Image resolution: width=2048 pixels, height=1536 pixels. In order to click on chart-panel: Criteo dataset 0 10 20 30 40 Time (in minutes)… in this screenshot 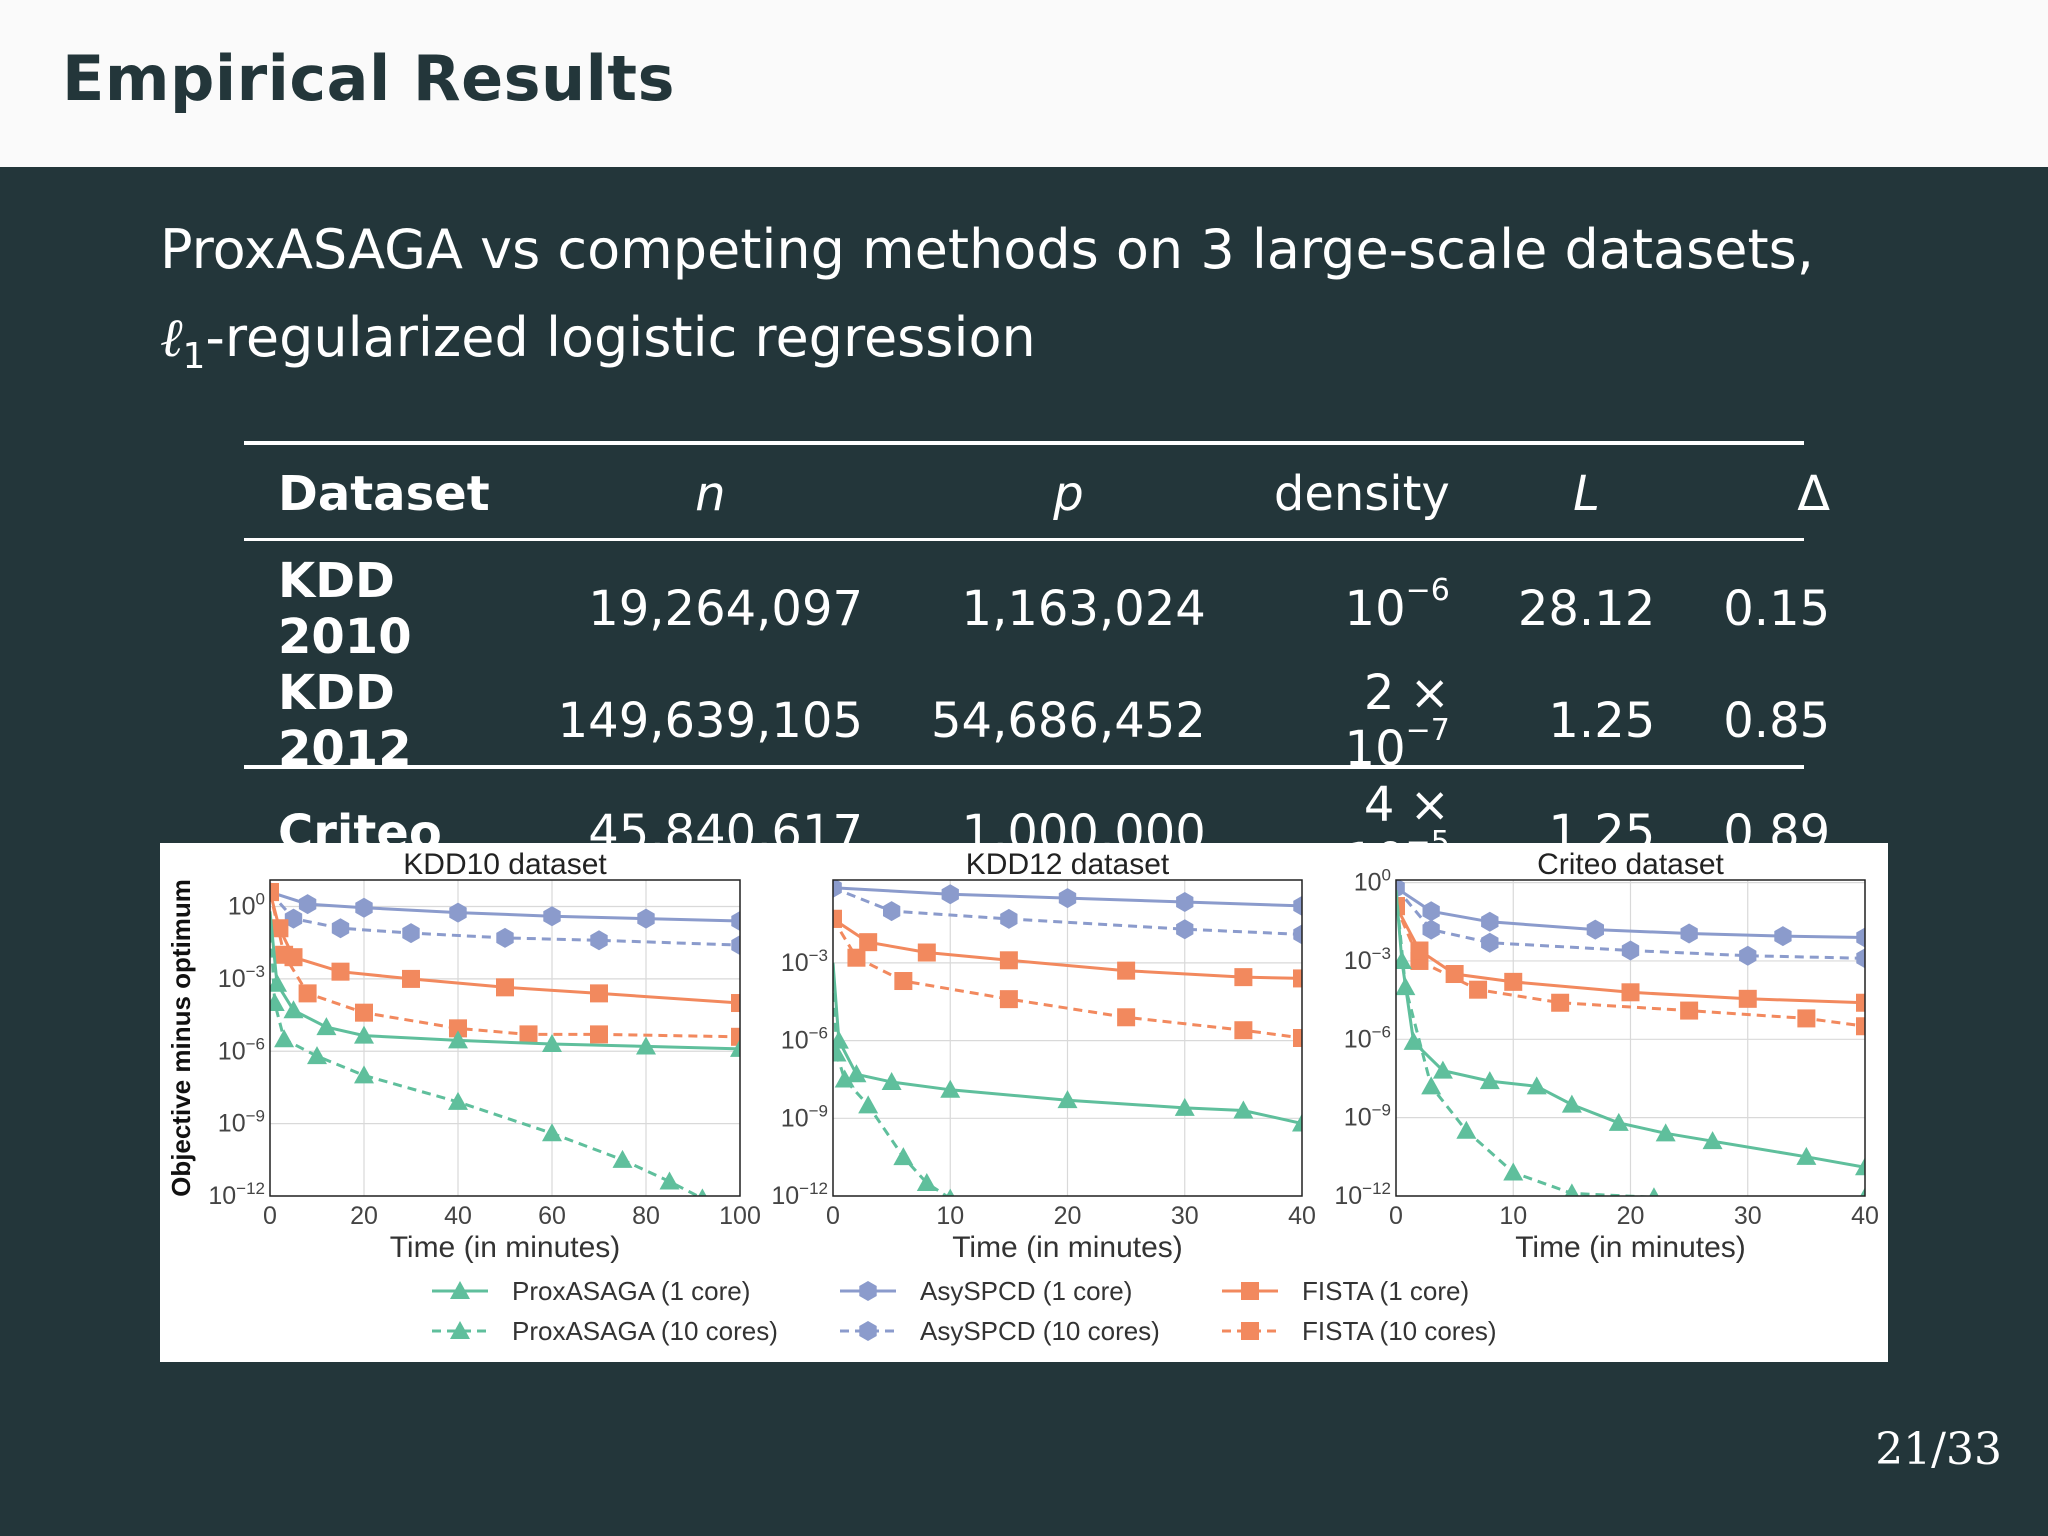, I will do `click(1606, 1056)`.